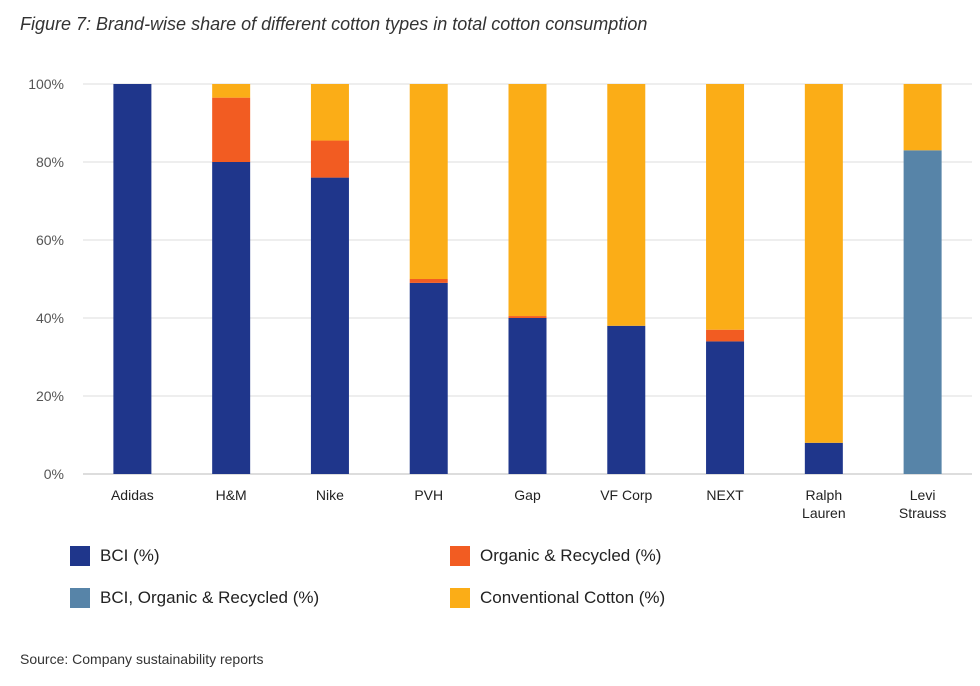  Describe the element at coordinates (54, 474) in the screenshot. I see `y-tick-label: 0%` at that location.